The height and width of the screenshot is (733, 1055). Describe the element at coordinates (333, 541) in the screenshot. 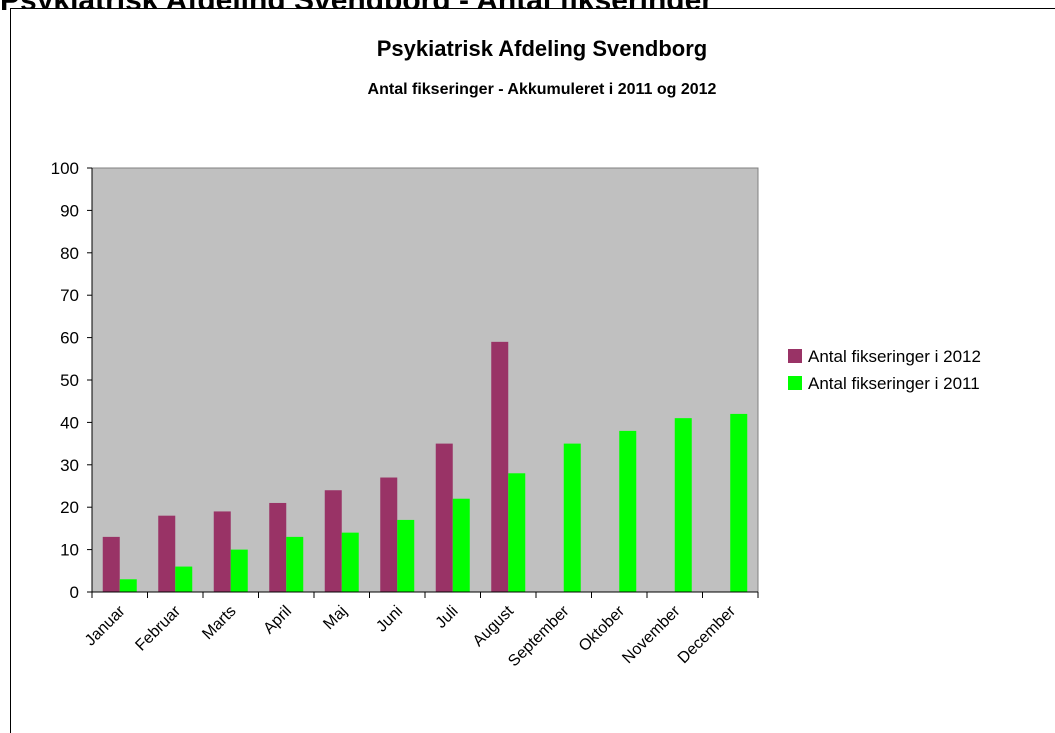

I see `bar-2012-maj` at that location.